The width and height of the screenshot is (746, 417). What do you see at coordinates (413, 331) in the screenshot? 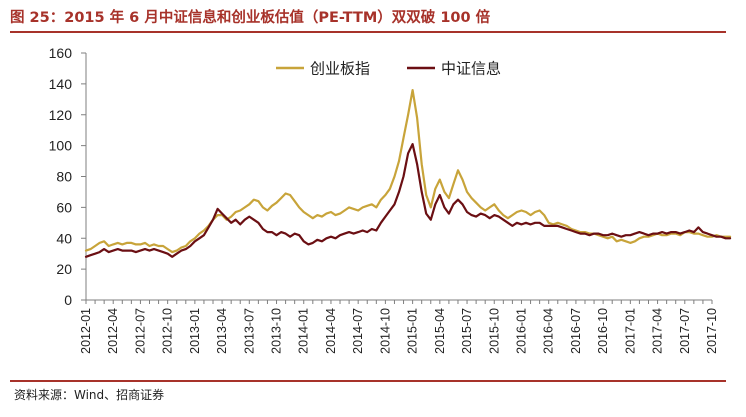
I see `x-tick-label: 2015-01` at bounding box center [413, 331].